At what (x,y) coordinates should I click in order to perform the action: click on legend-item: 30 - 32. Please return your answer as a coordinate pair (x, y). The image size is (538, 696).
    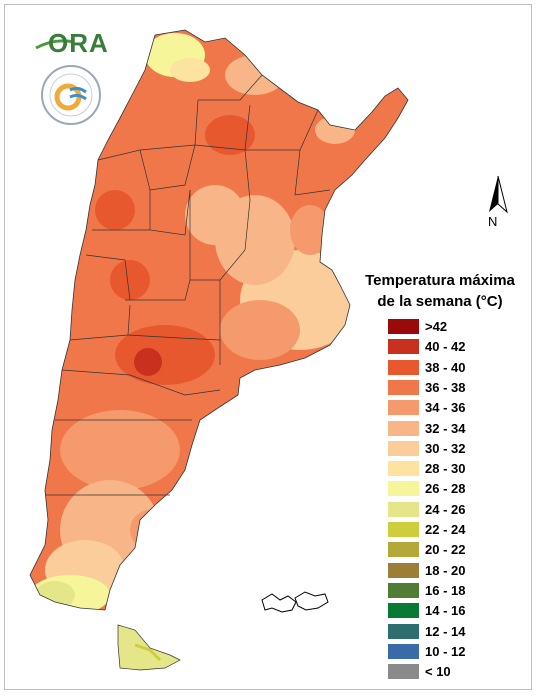
    Looking at the image, I should click on (463, 450).